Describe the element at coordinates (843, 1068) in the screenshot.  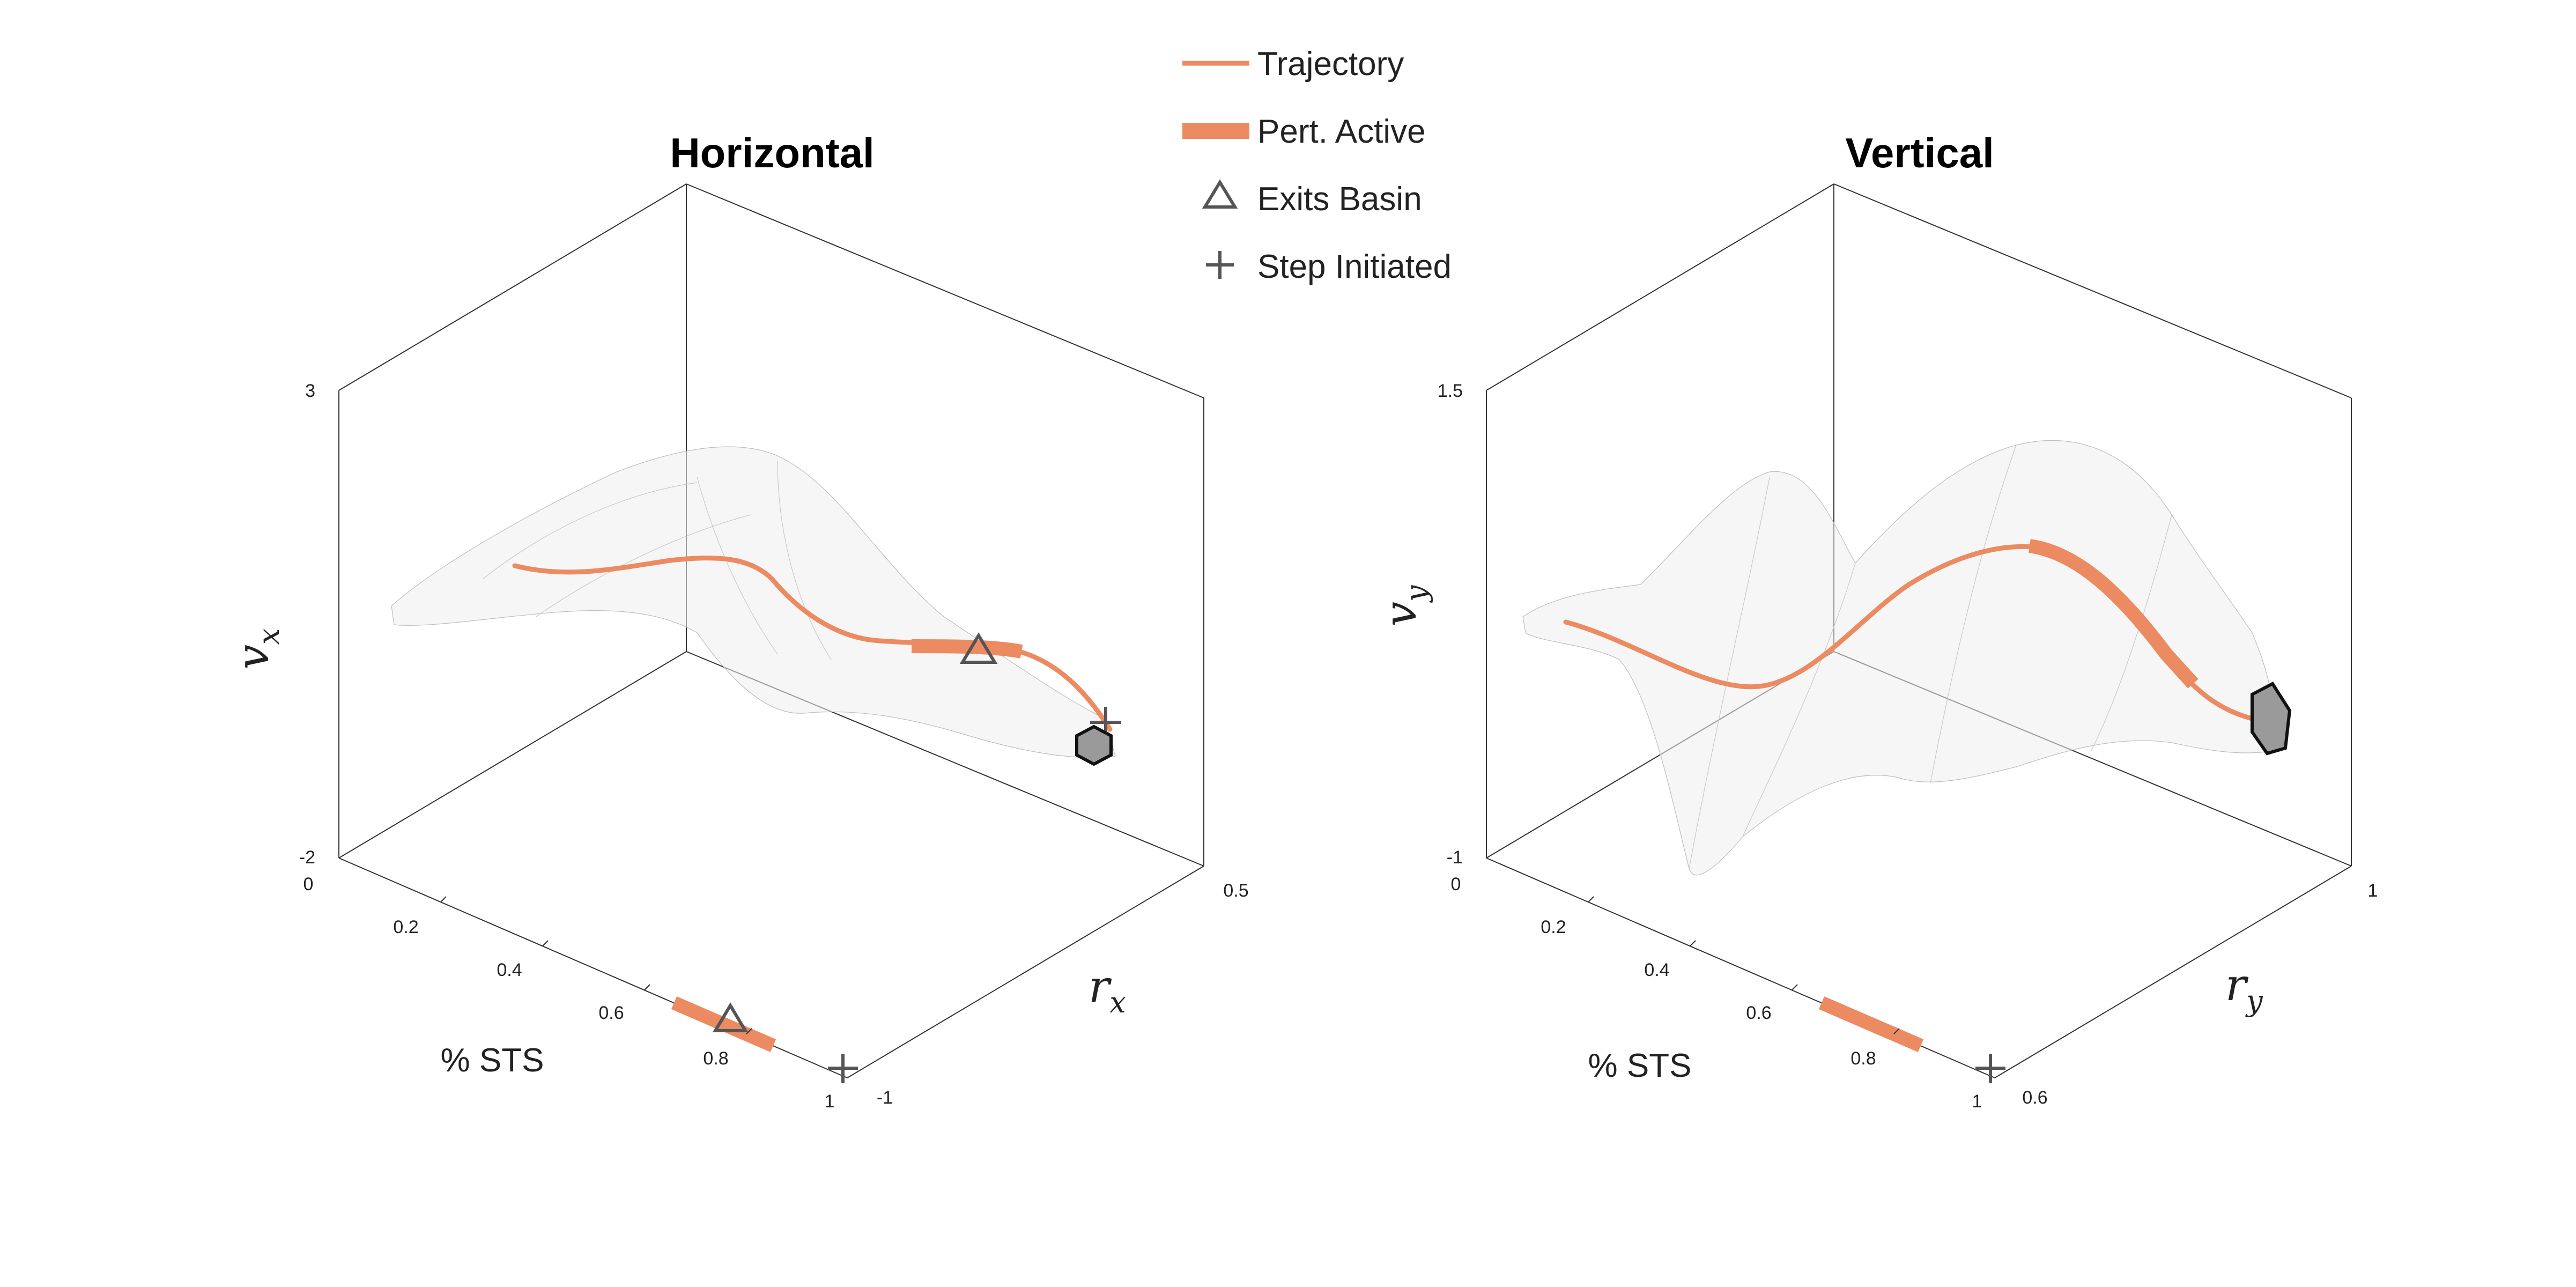
I see `step-initiated-floor-marker-horizontal` at that location.